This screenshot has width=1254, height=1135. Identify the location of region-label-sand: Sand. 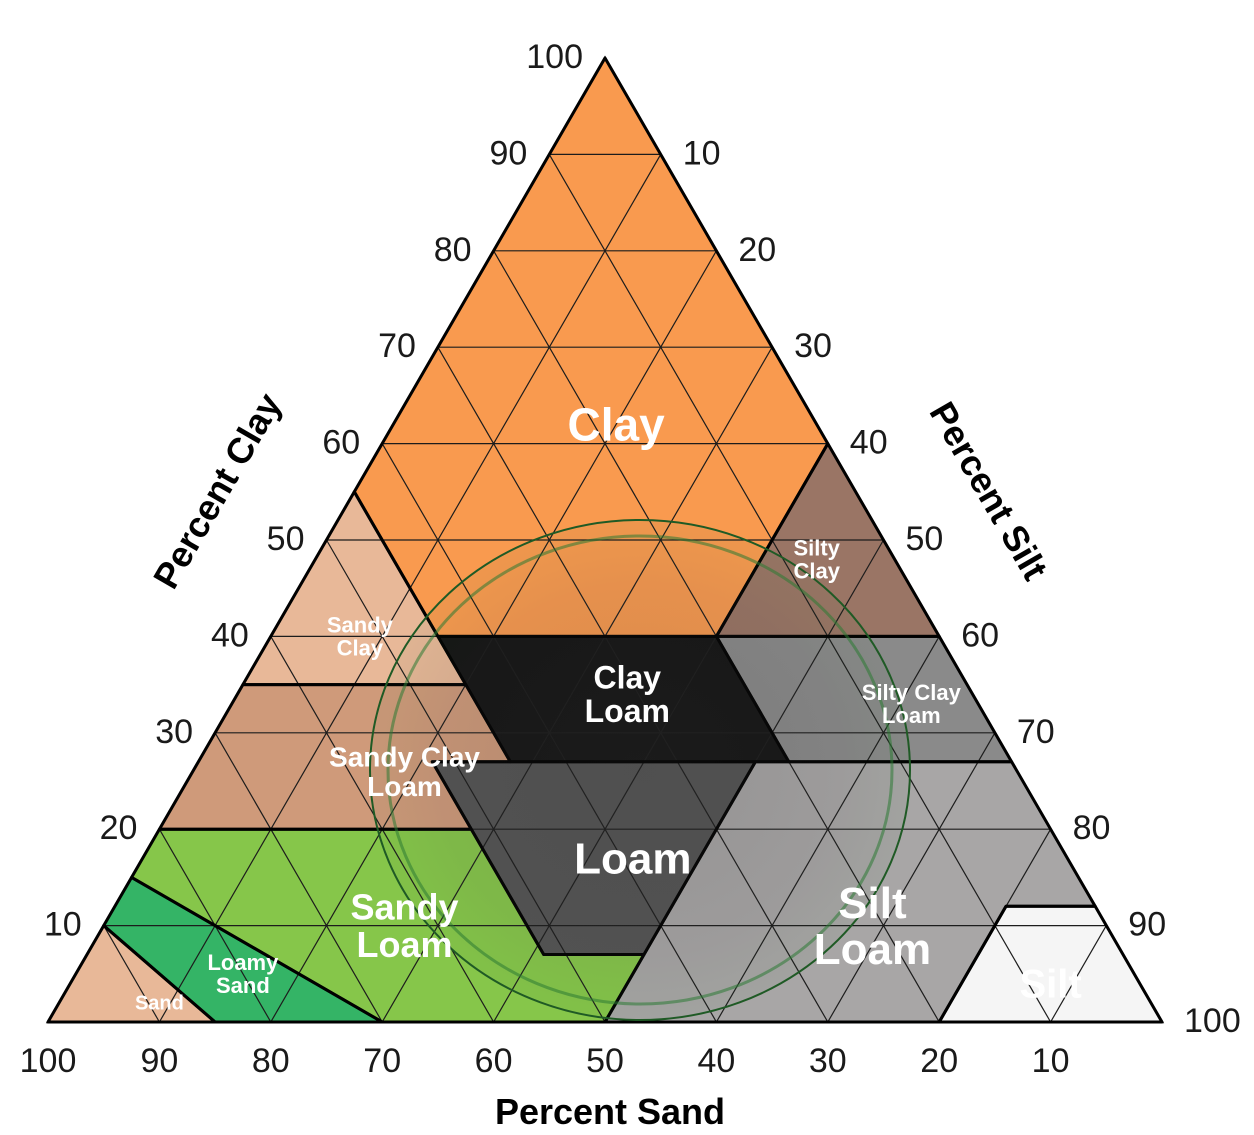
(159, 1004).